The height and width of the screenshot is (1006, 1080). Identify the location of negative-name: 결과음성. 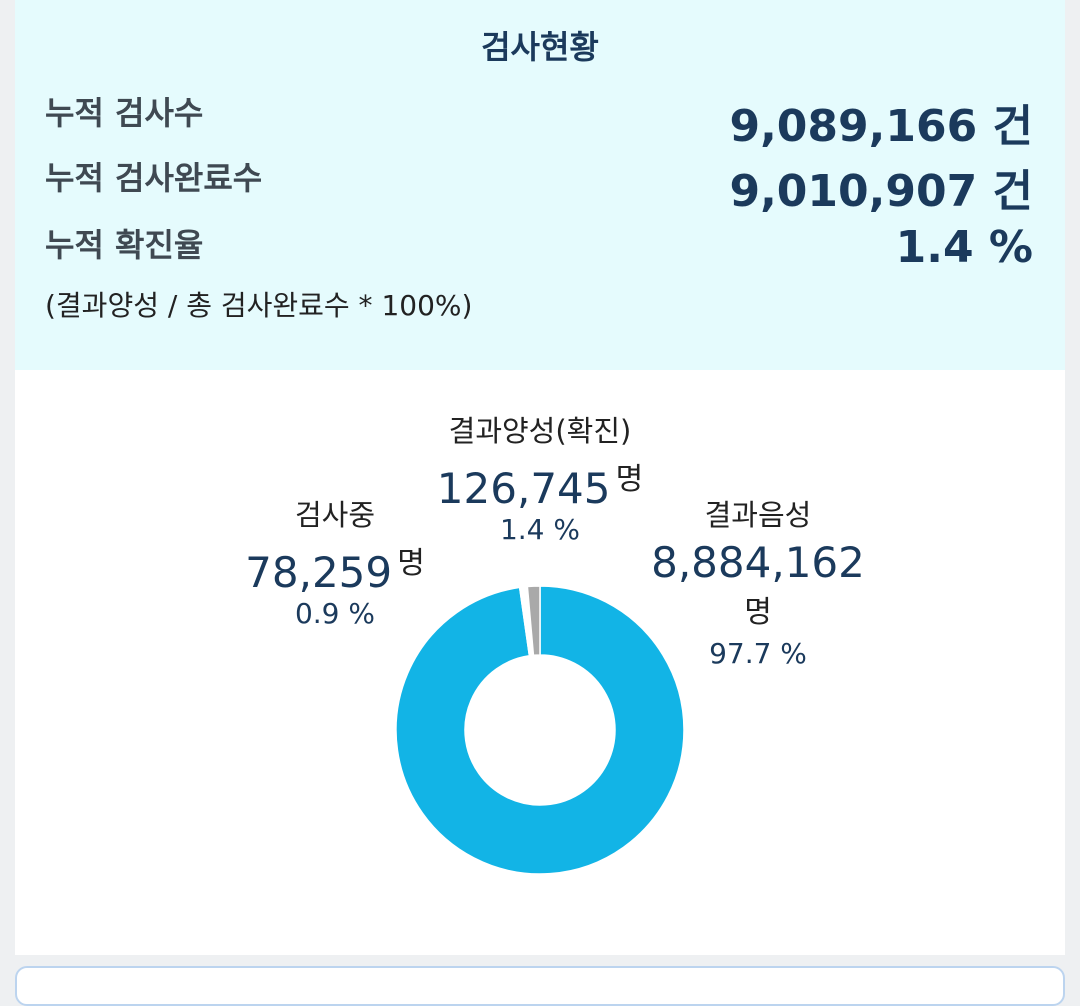
(758, 515).